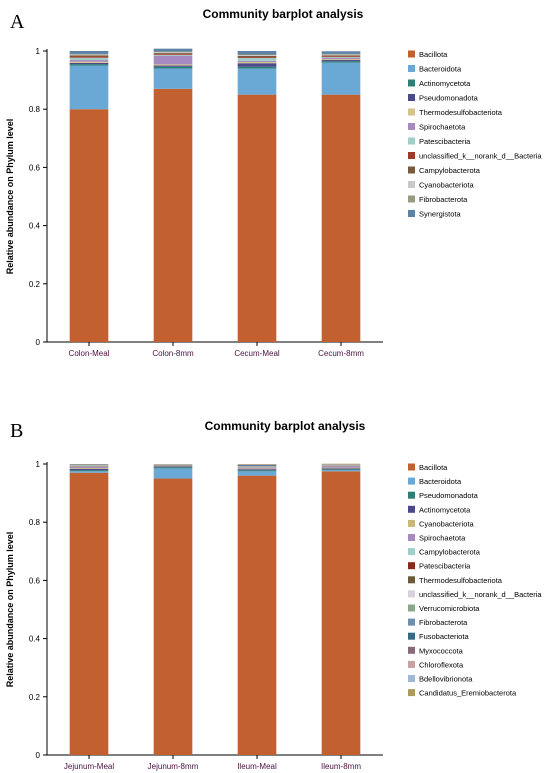 The height and width of the screenshot is (773, 550). Describe the element at coordinates (446, 185) in the screenshot. I see `legend-label: Cyanobacteriota` at that location.